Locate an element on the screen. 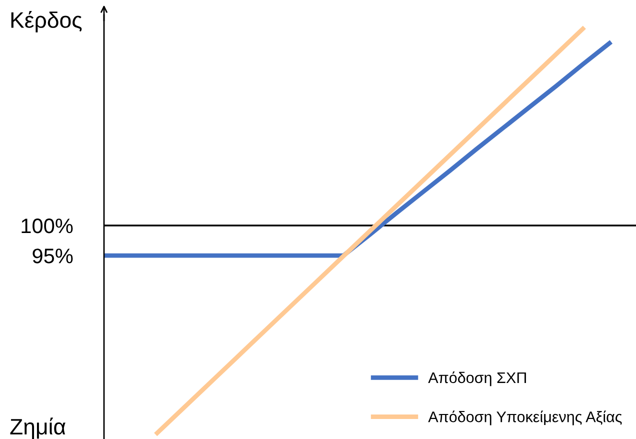  text: Ζημία is located at coordinates (38, 428).